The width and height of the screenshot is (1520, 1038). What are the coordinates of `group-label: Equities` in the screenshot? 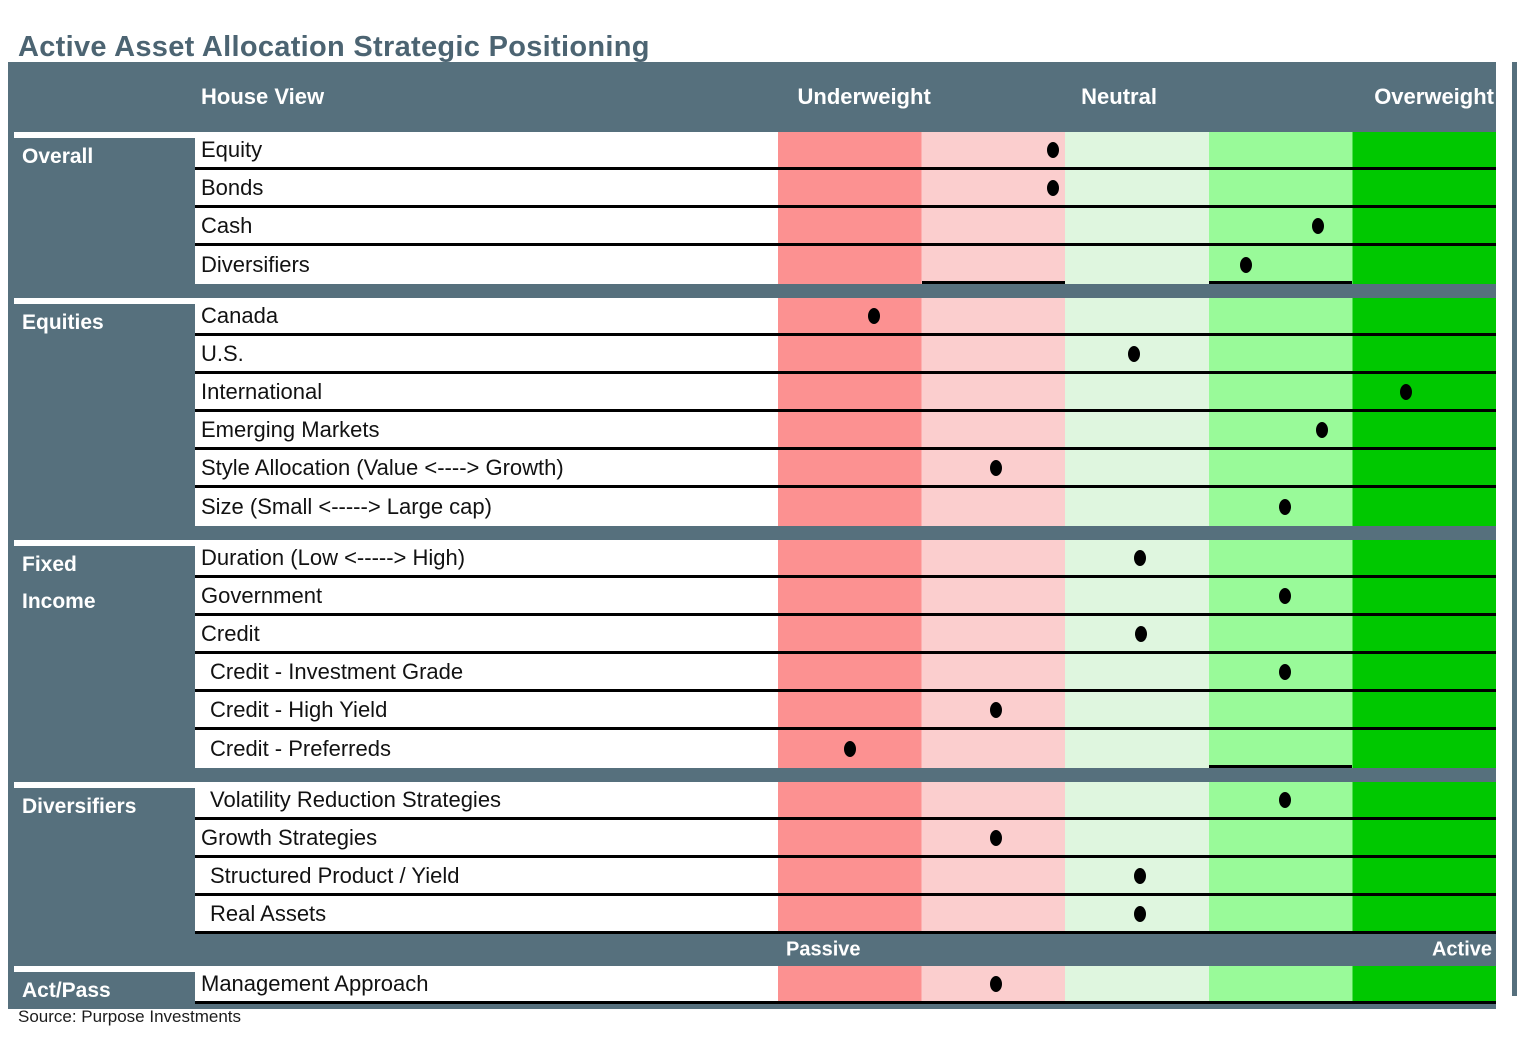 It's located at (63, 322).